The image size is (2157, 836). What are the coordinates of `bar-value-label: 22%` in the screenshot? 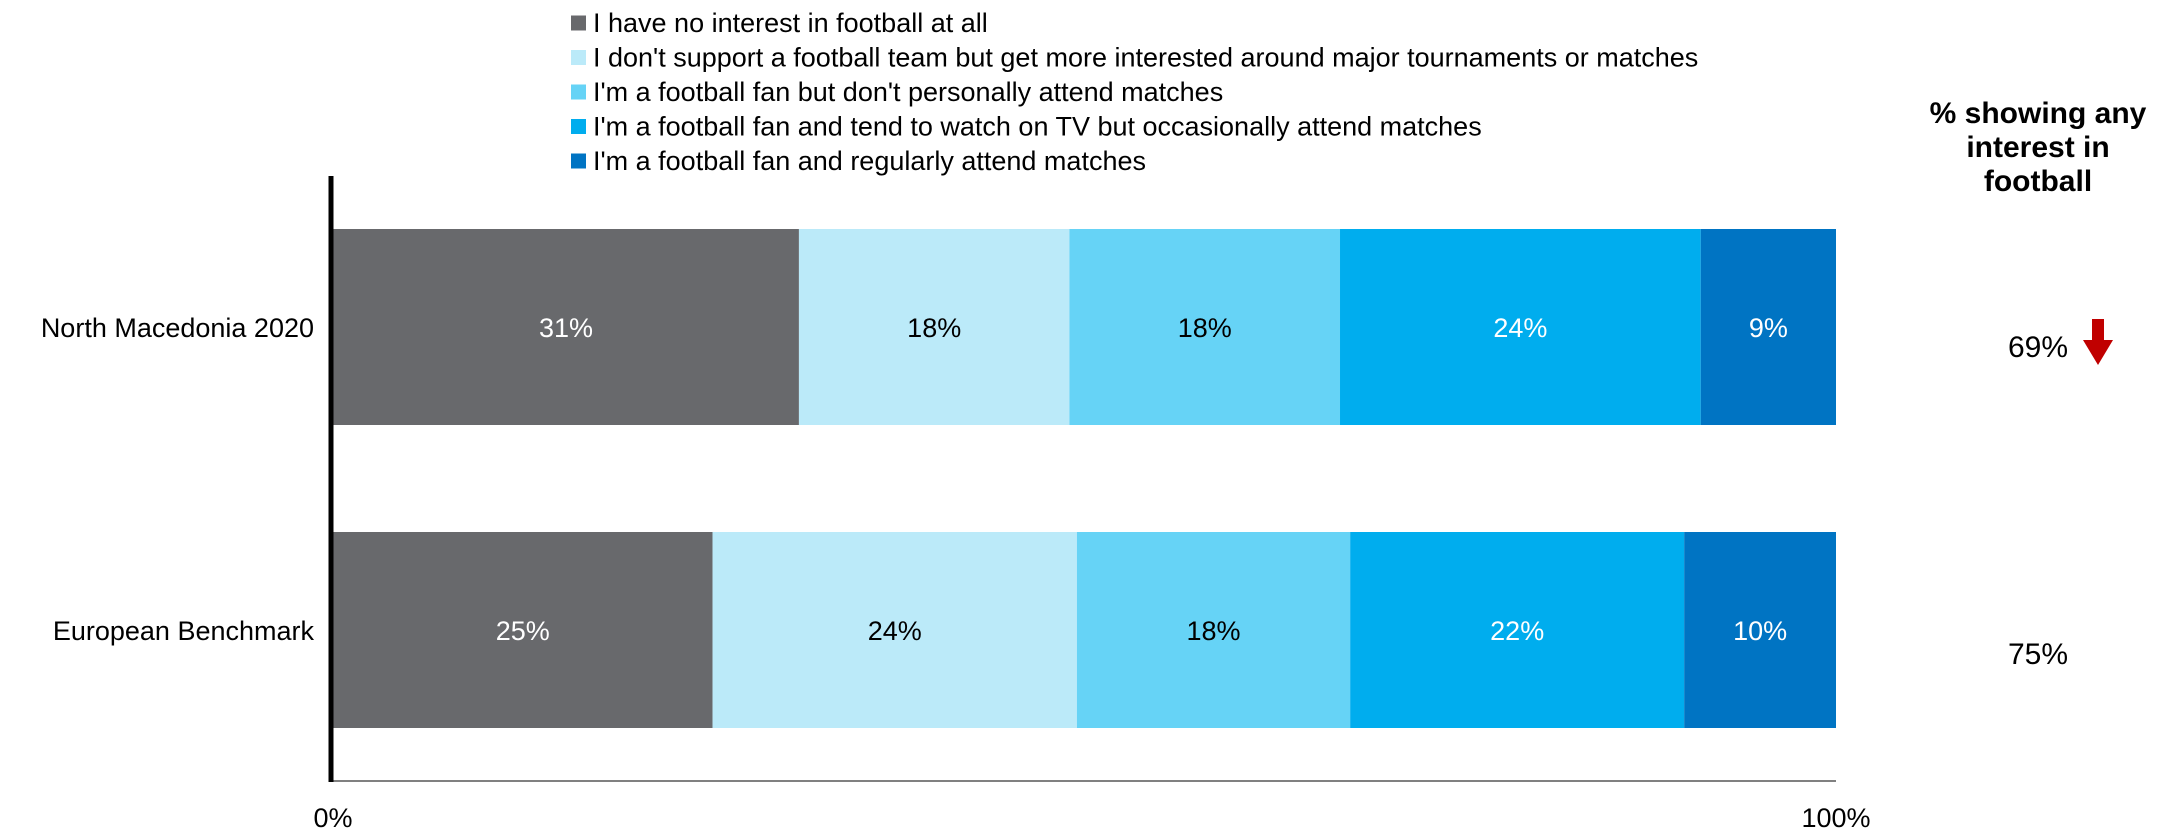 It's located at (1517, 631).